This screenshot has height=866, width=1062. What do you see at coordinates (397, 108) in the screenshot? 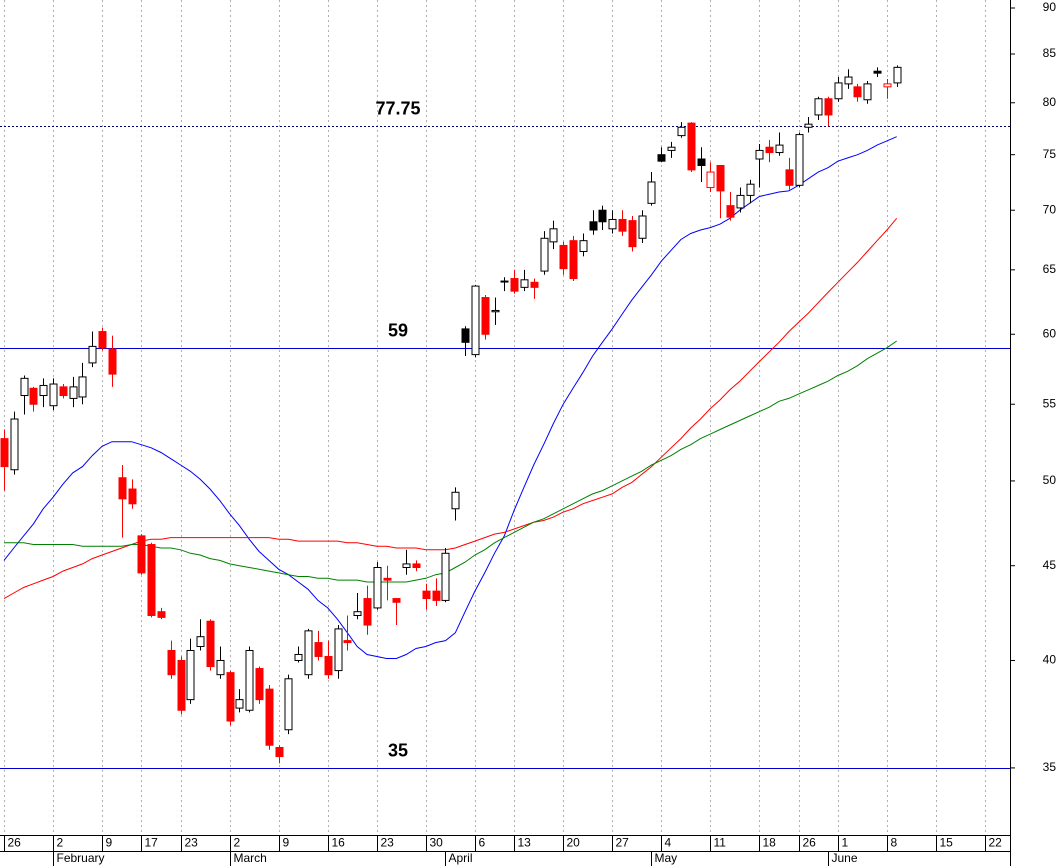
I see `reference-label: 77.75` at bounding box center [397, 108].